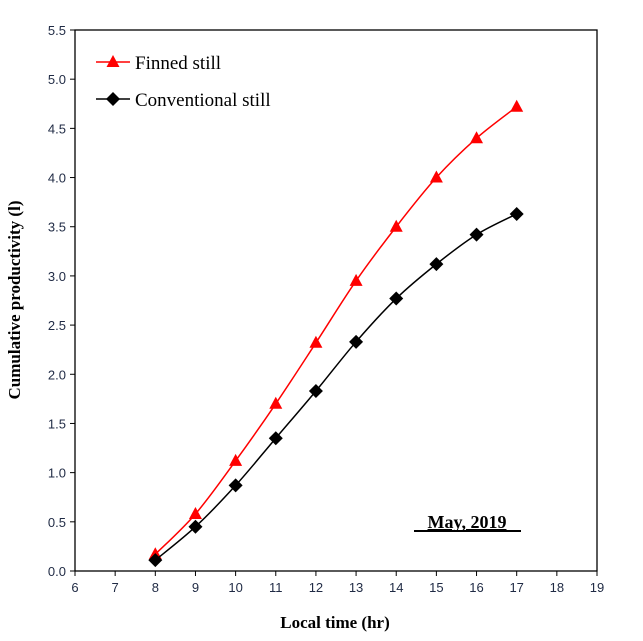  I want to click on y-tick-label: 3.0, so click(57, 276).